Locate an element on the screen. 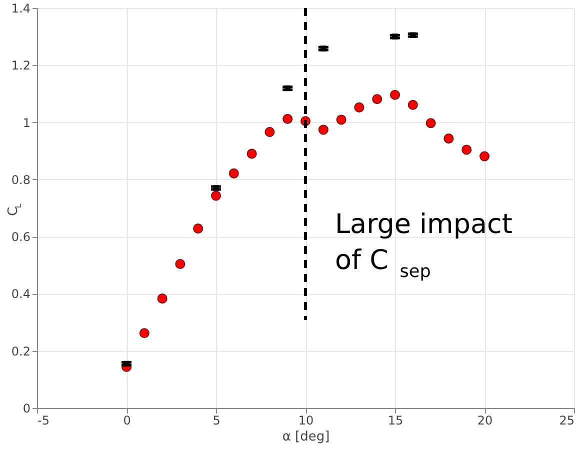  y-tick-label: 0.2 is located at coordinates (20, 351).